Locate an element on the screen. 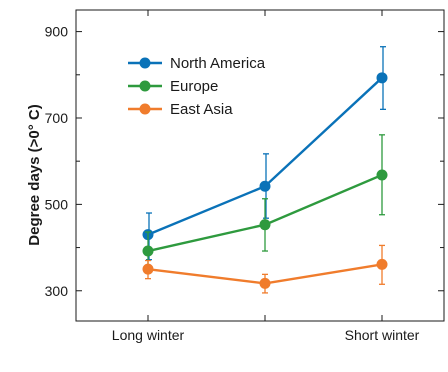 Image resolution: width=448 pixels, height=372 pixels. y-tick-label: 500 is located at coordinates (57, 204).